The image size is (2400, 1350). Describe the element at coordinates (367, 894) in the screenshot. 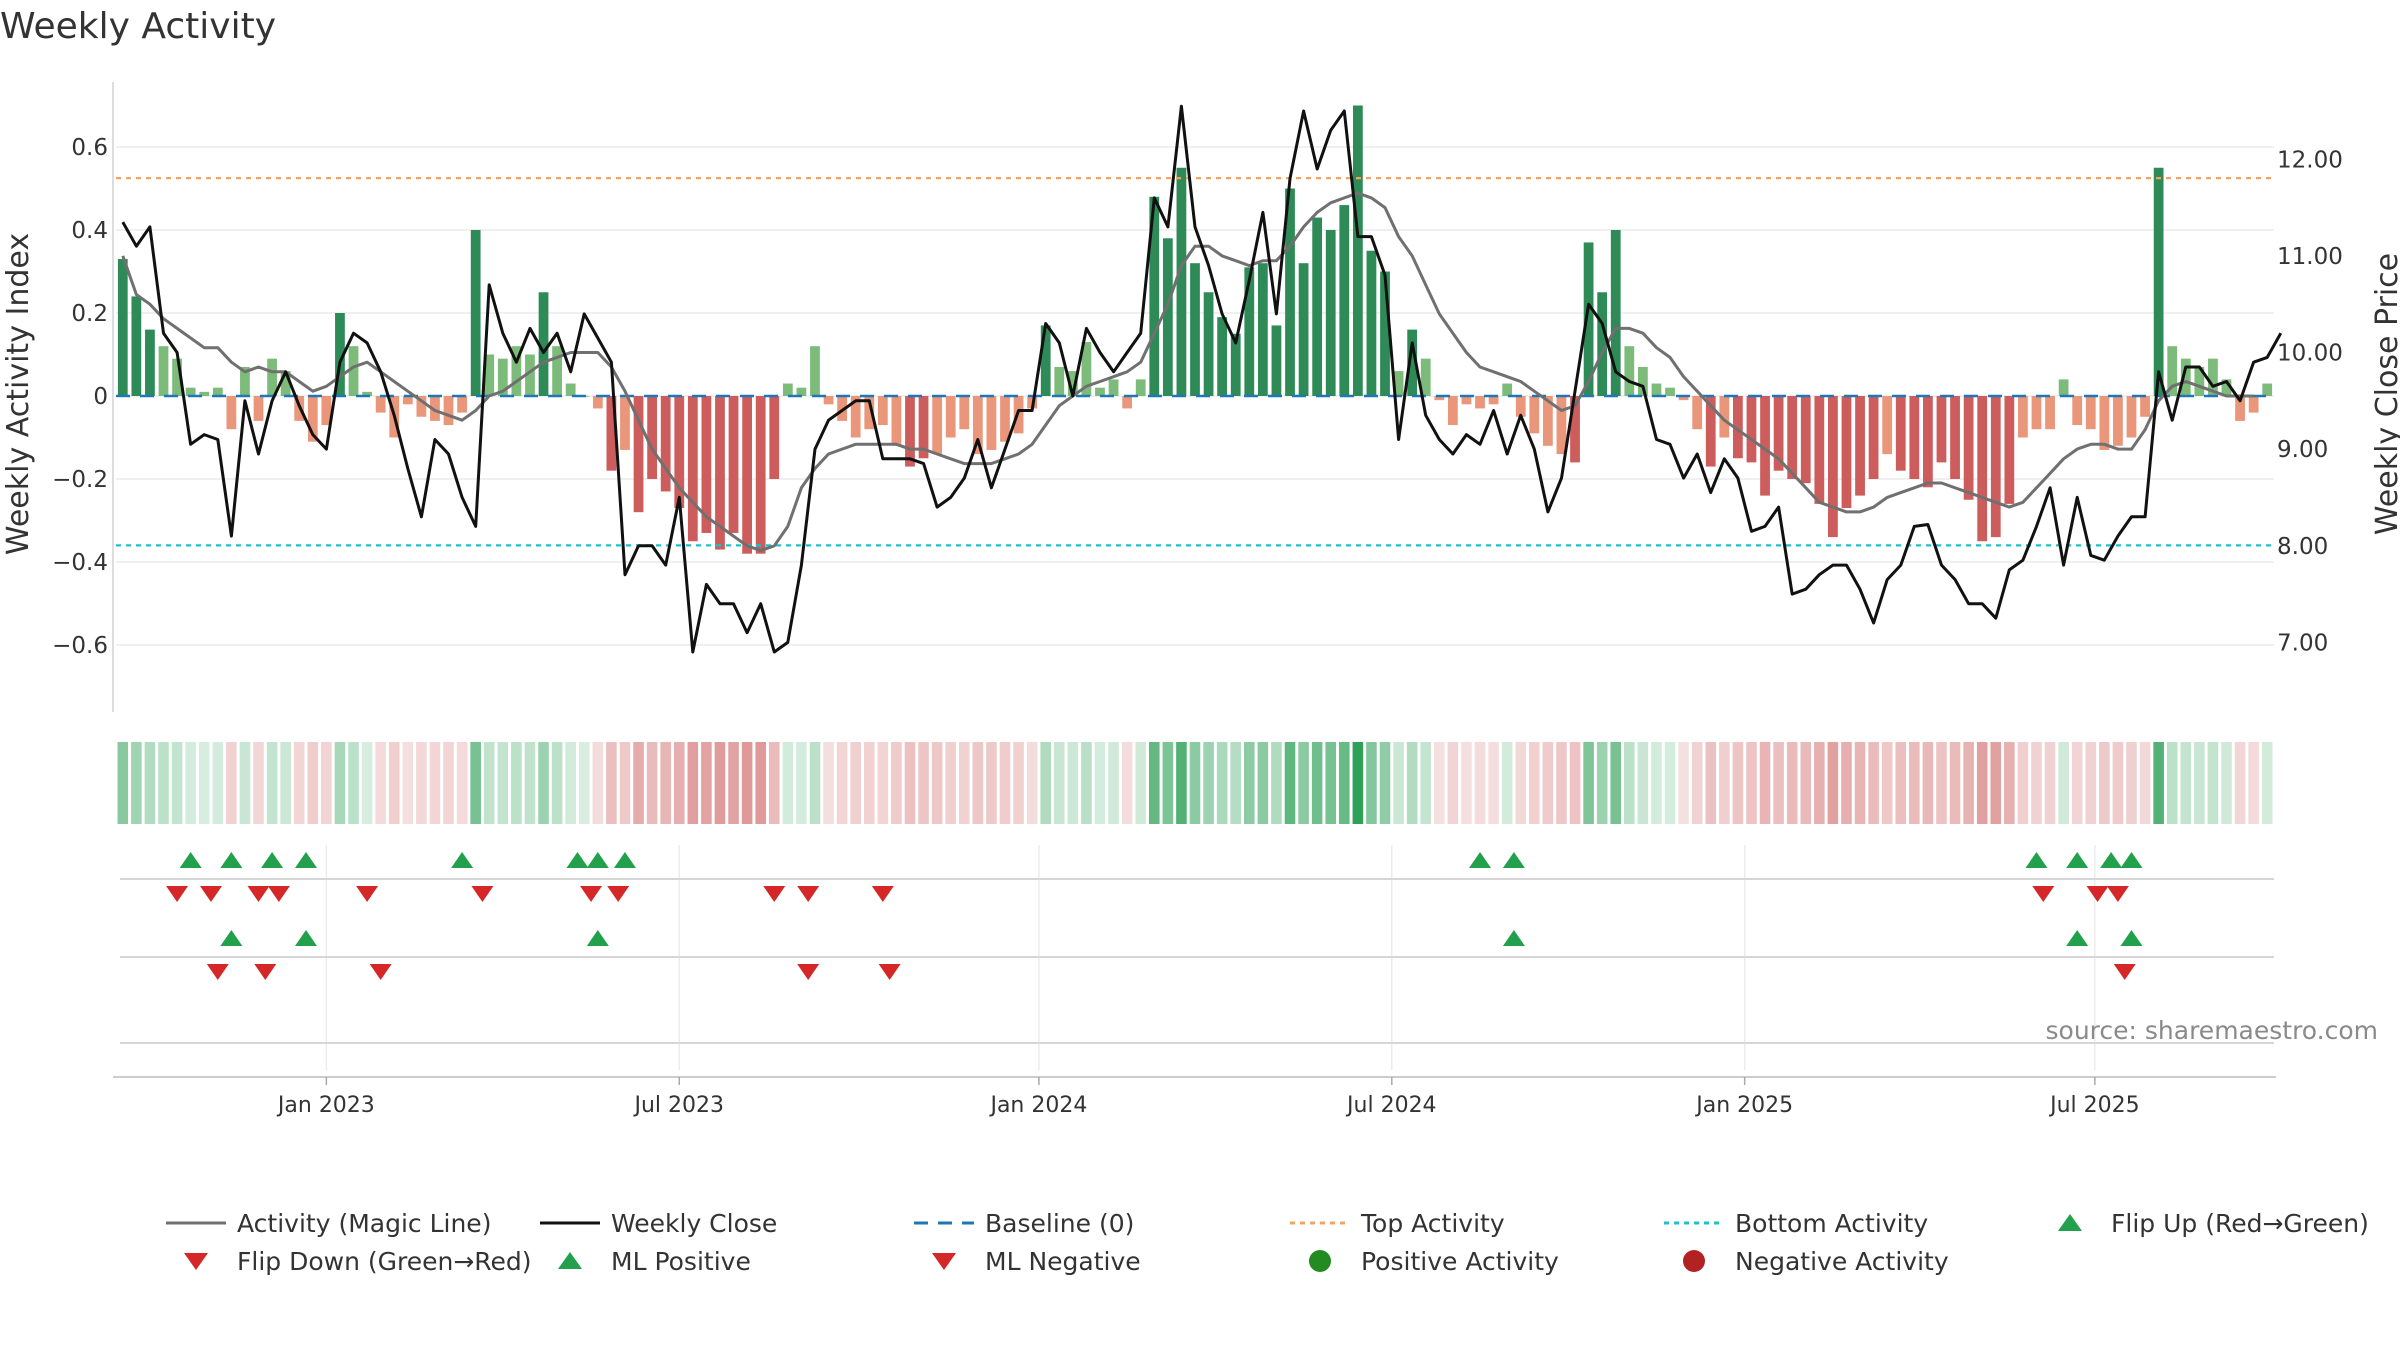

I see `flip-down-marker` at that location.